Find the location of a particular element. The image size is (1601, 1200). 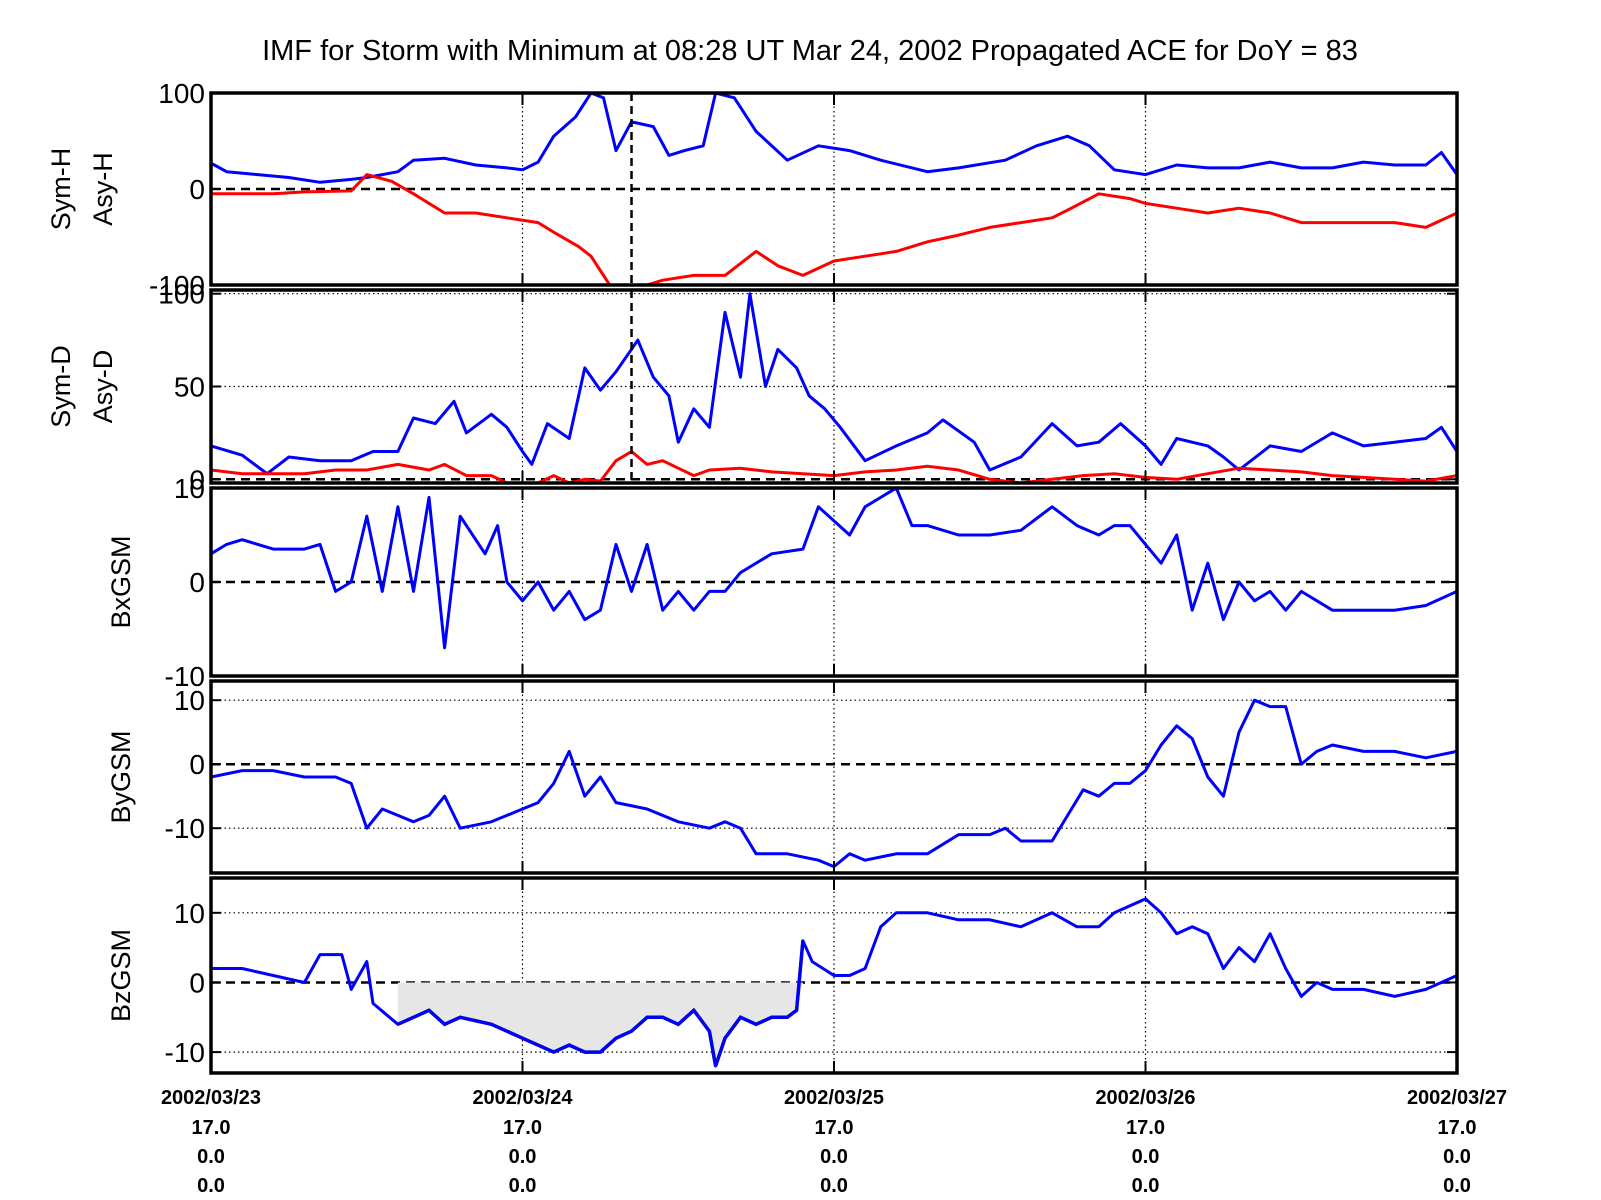

panel-bzgsm: -10 0 10 BzGSM is located at coordinates (782, 975).